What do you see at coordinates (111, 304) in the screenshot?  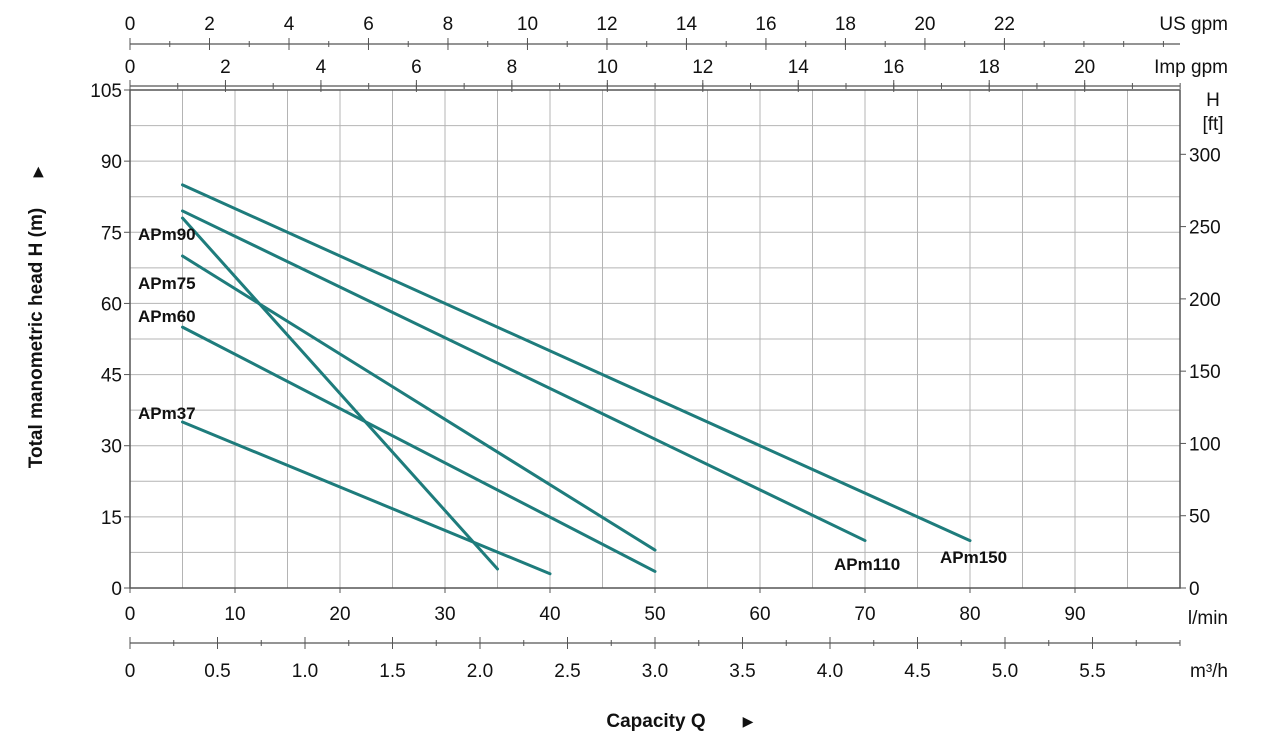 I see `y-tick-label: 60` at bounding box center [111, 304].